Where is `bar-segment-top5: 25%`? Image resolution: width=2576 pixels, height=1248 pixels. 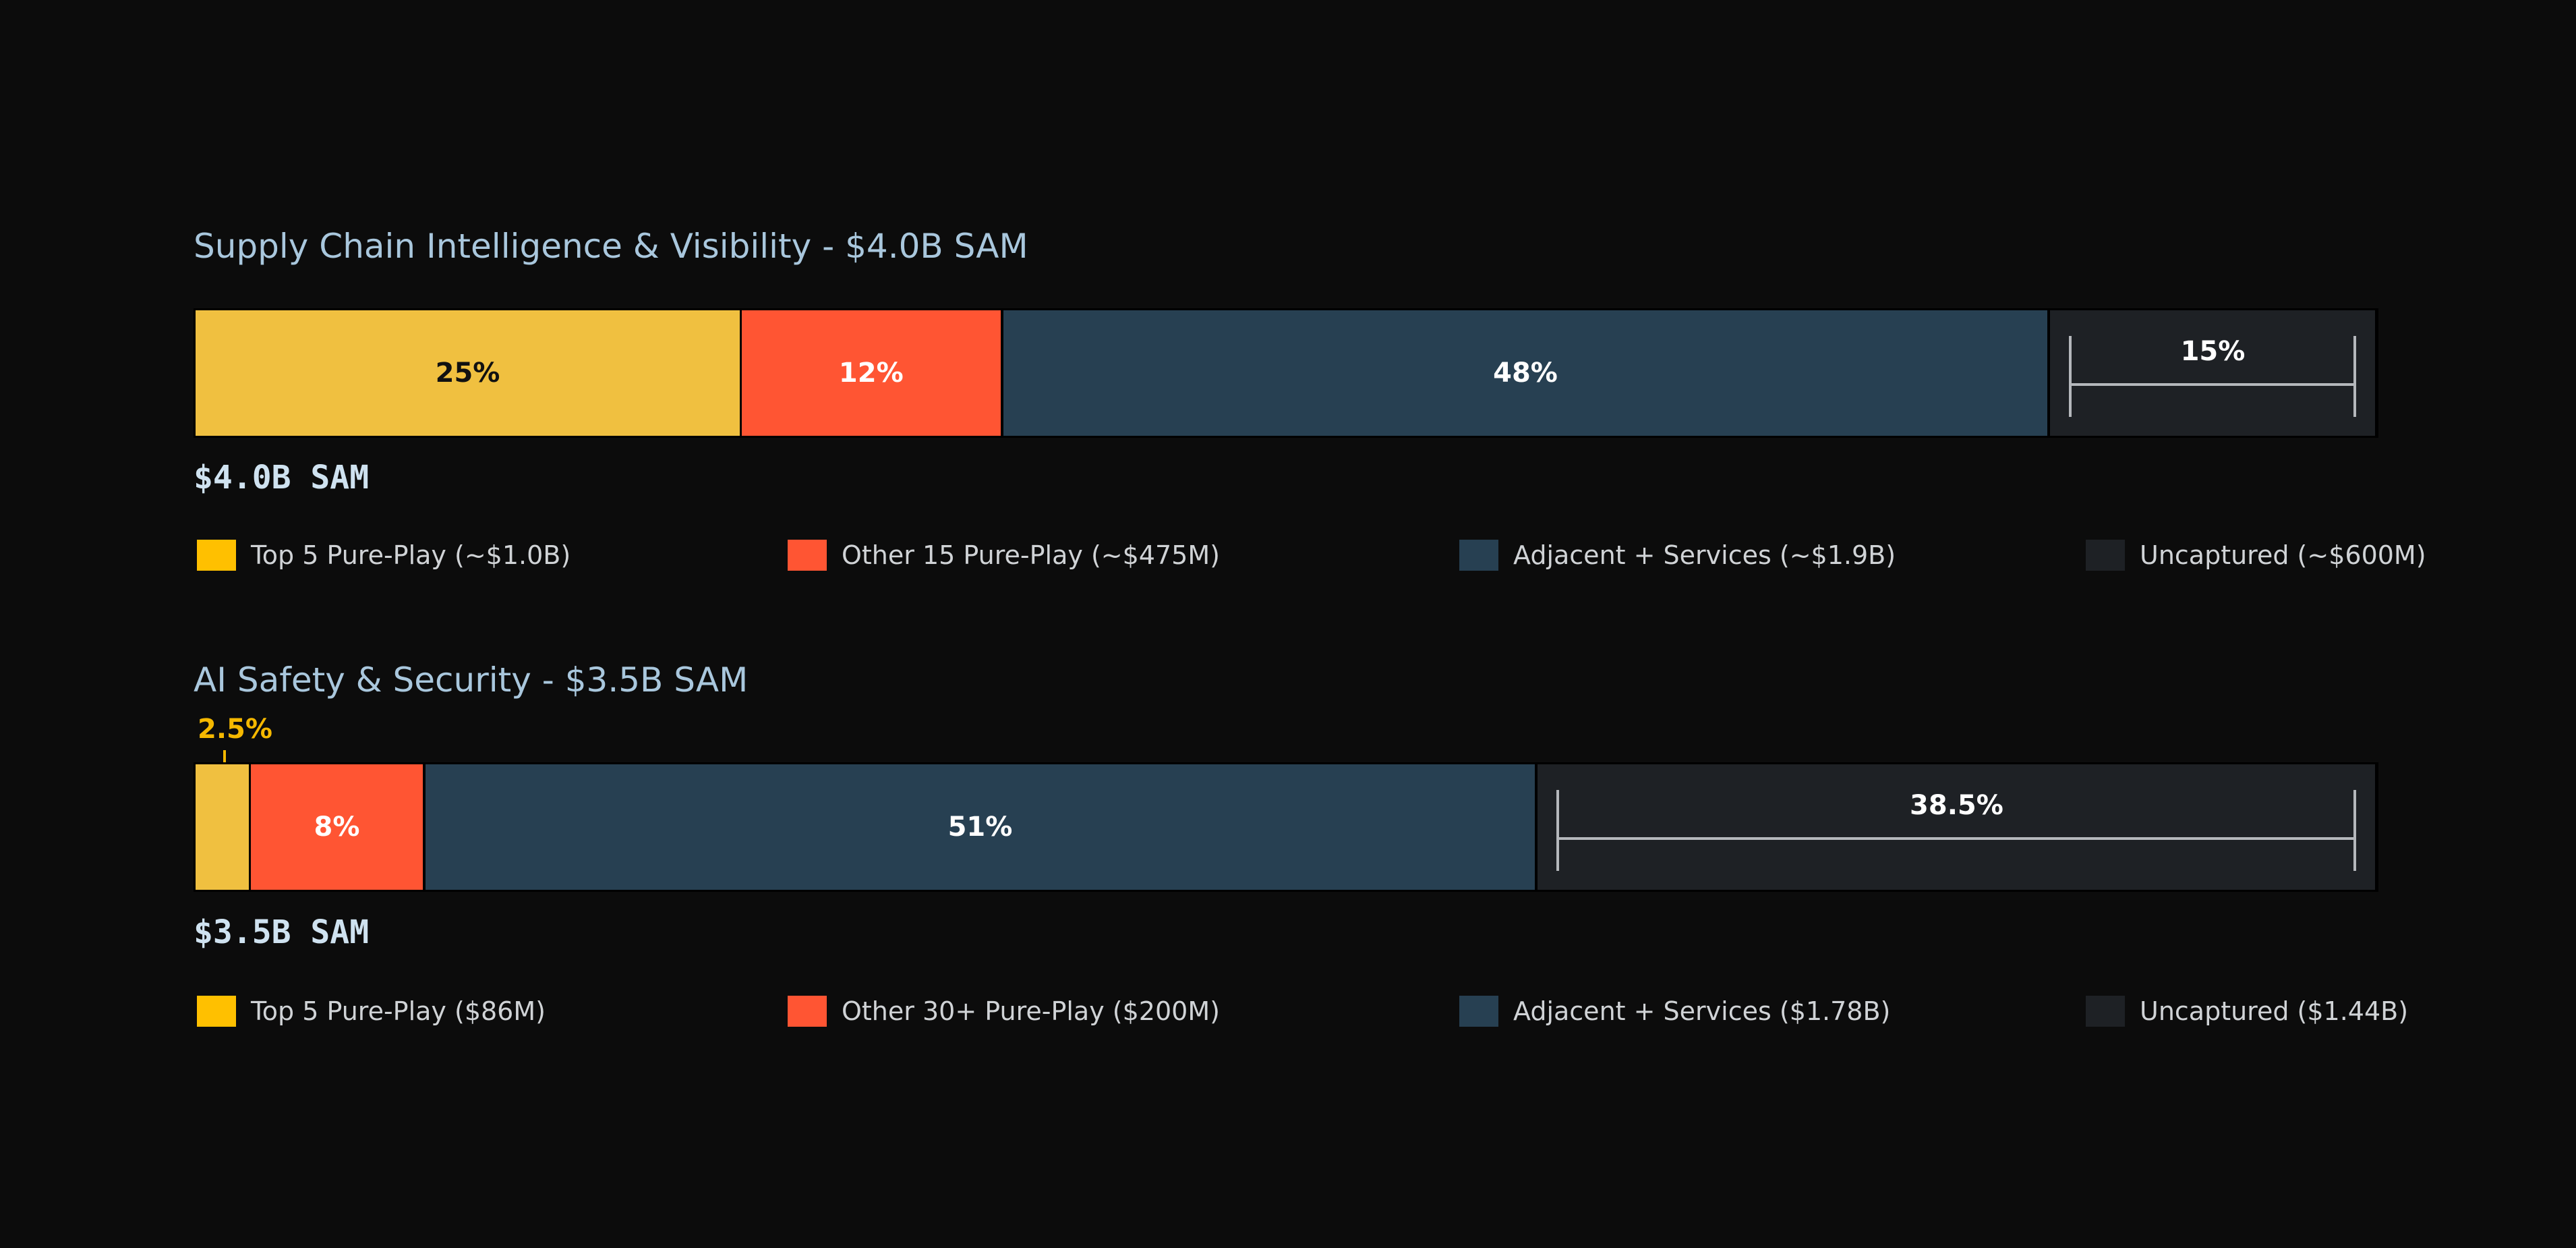
bar-segment-top5: 25% is located at coordinates (468, 373).